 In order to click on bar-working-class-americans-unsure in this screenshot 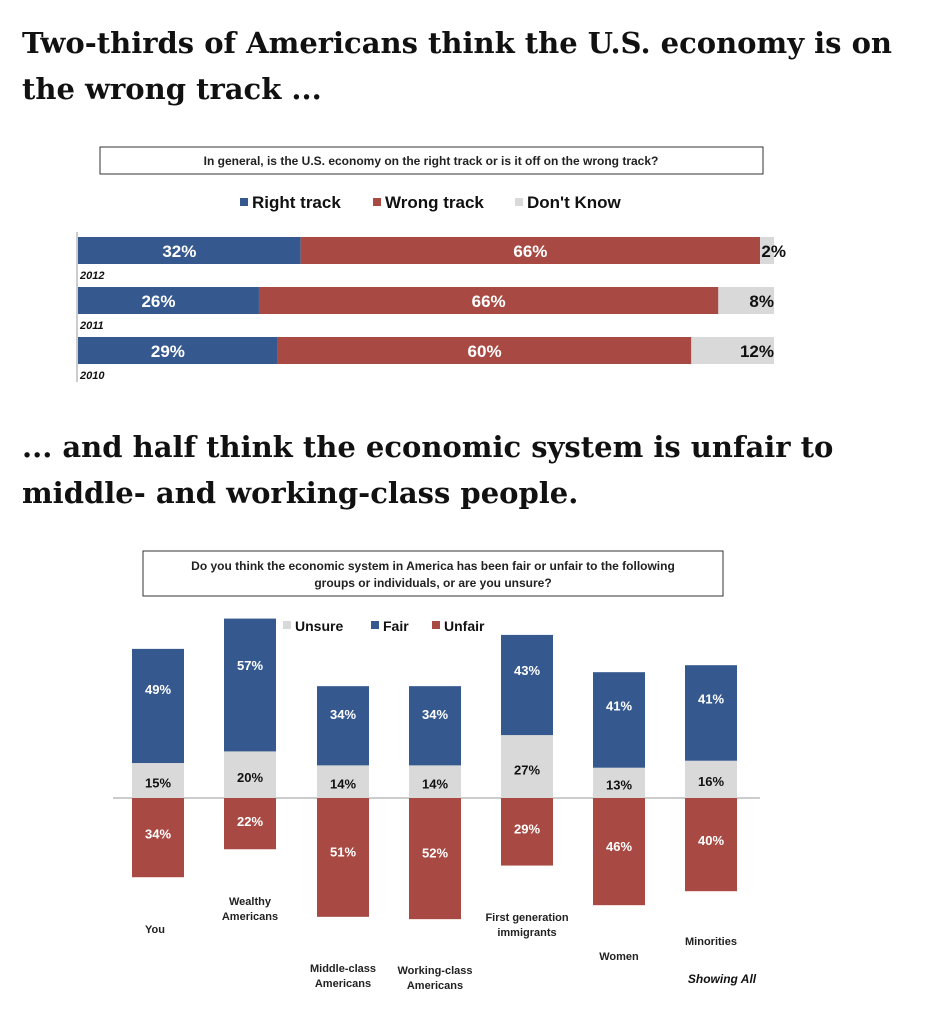, I will do `click(435, 781)`.